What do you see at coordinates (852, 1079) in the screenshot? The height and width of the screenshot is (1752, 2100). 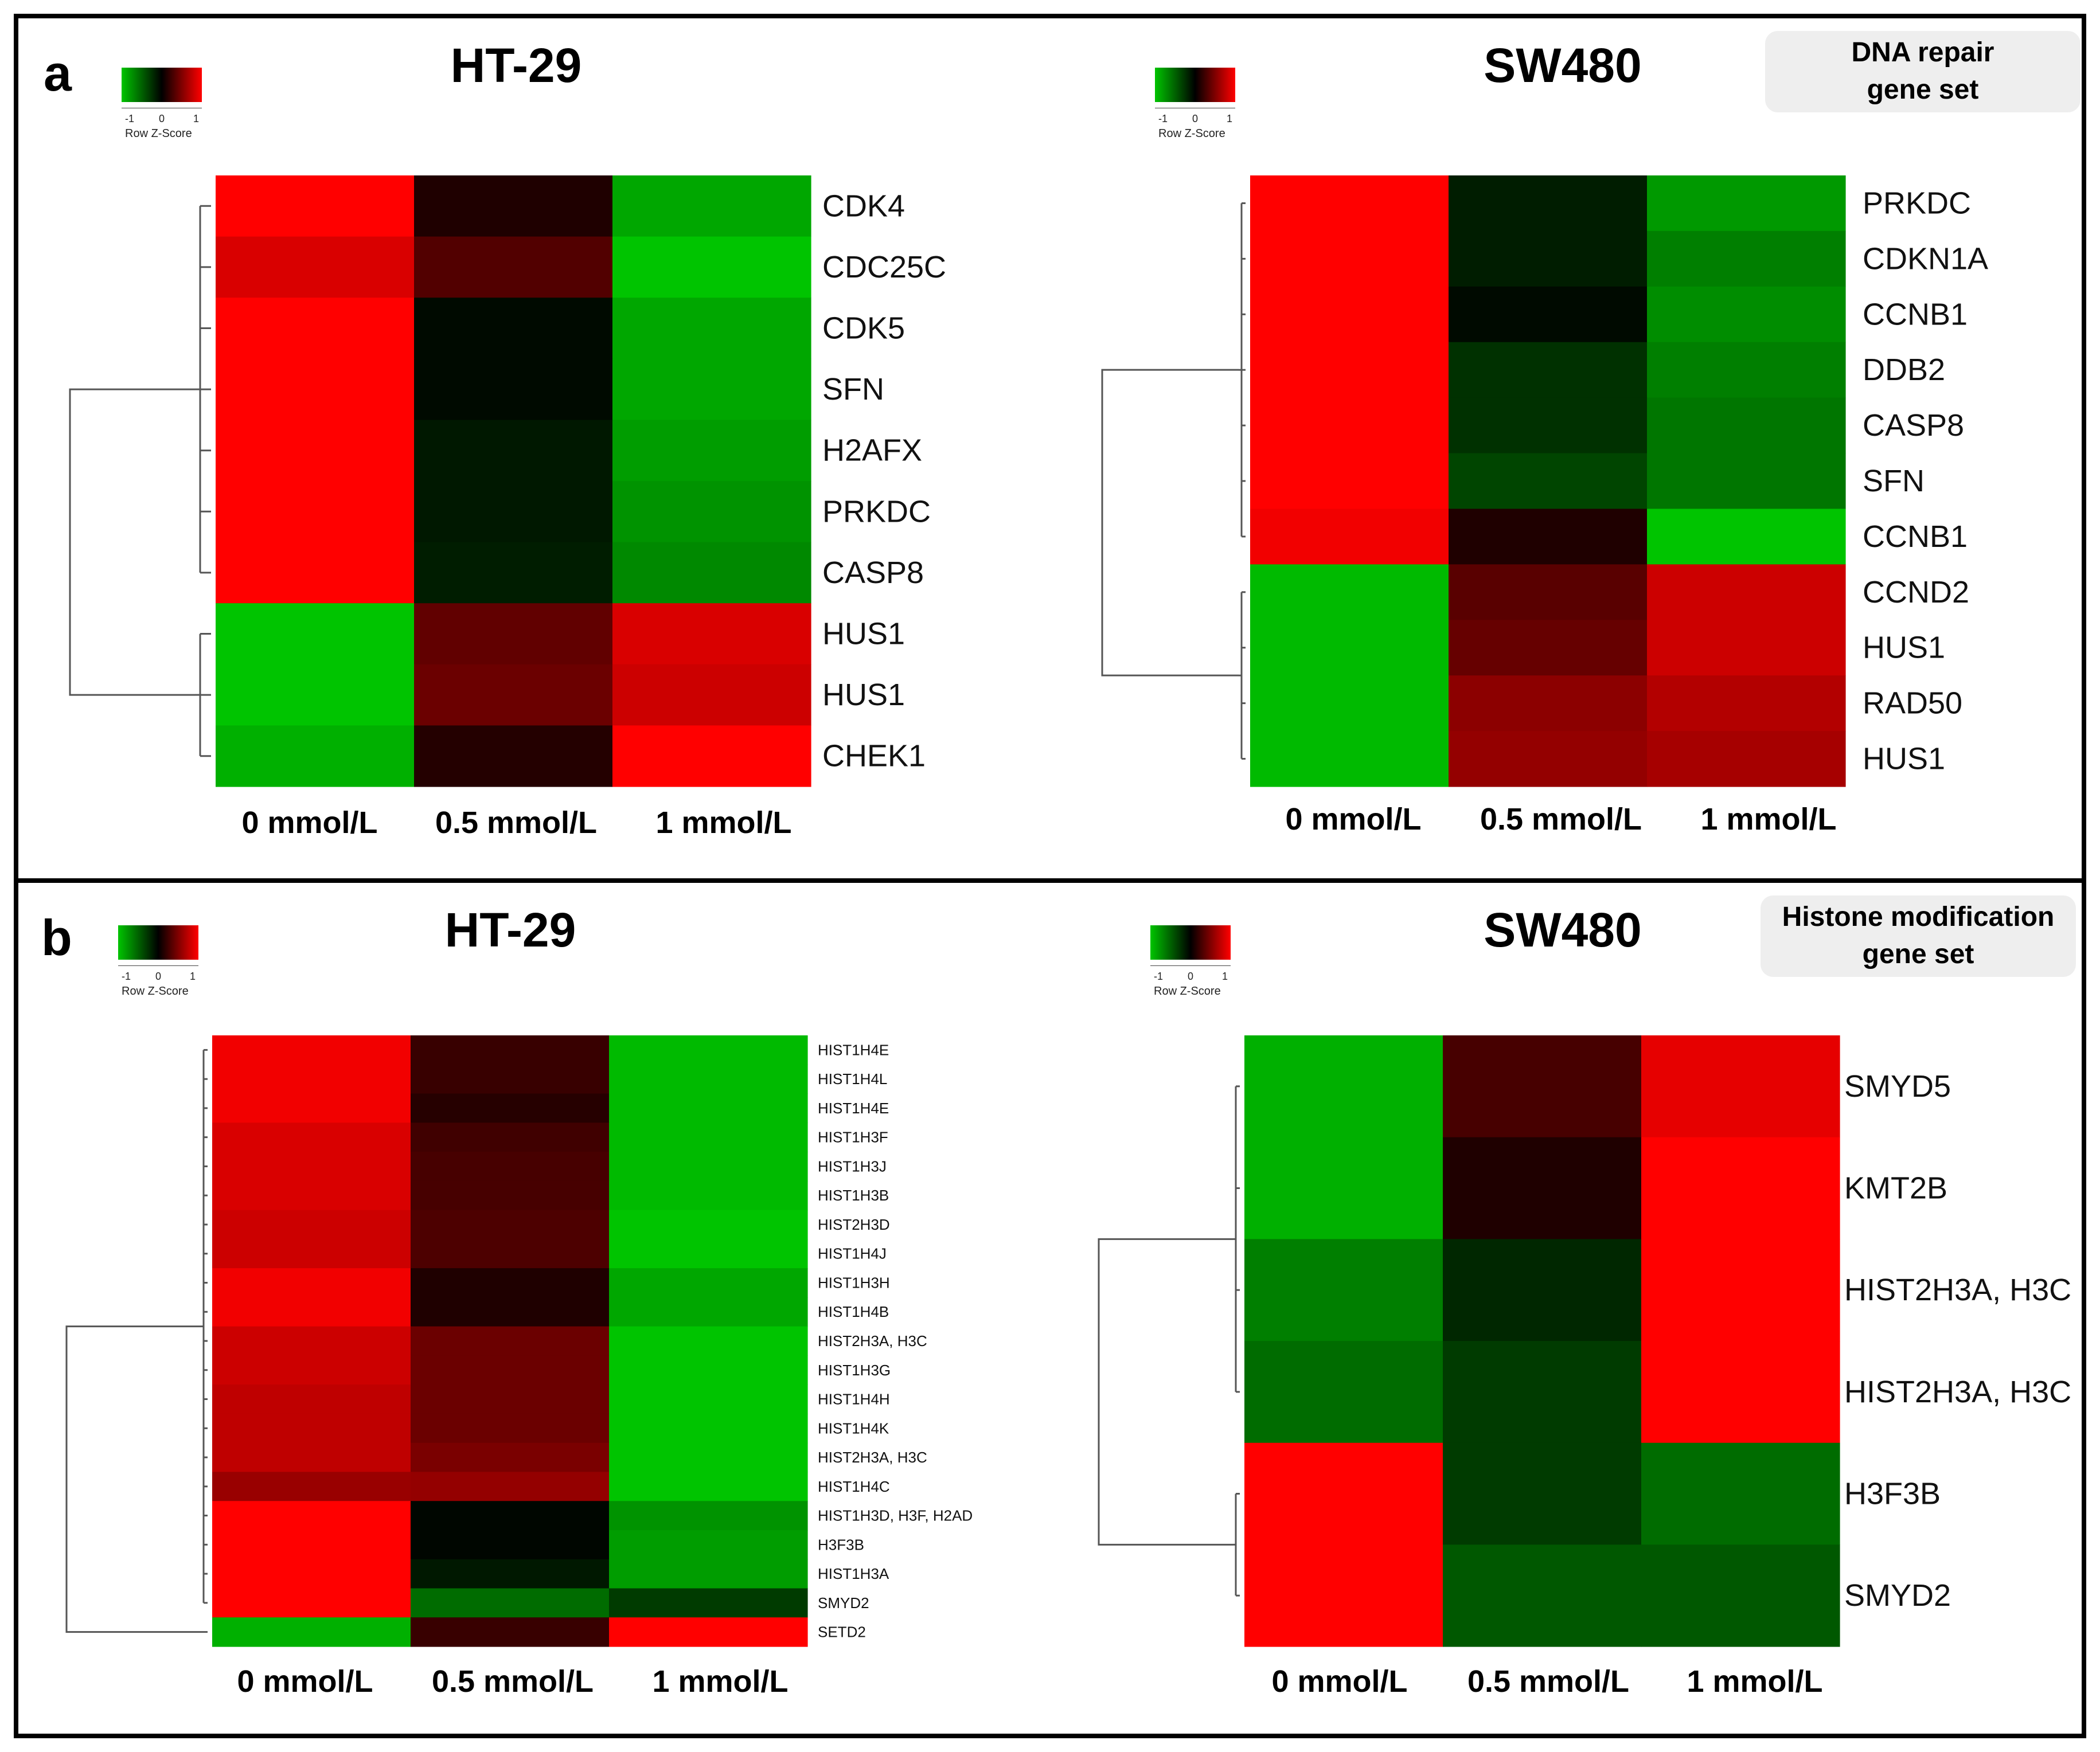 I see `gene-label: HIST1H4L` at bounding box center [852, 1079].